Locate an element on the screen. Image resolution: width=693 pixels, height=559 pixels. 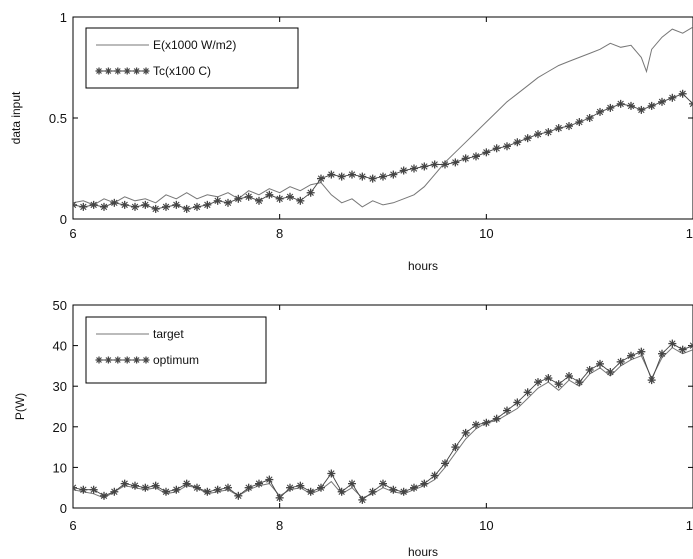
legend-box is located at coordinates (192, 58).